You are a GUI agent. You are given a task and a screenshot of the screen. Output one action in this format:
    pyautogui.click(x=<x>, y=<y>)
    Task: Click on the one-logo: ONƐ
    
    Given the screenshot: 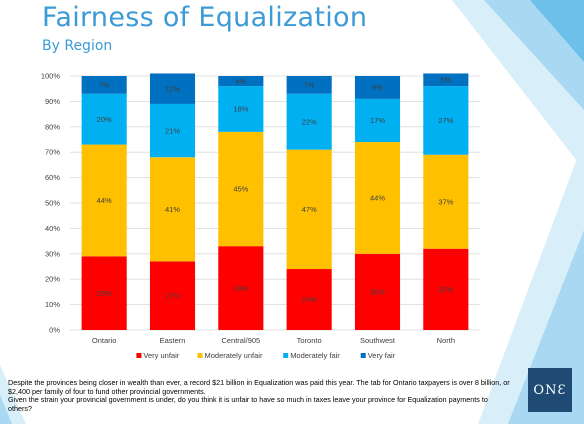 What is the action you would take?
    pyautogui.click(x=550, y=390)
    